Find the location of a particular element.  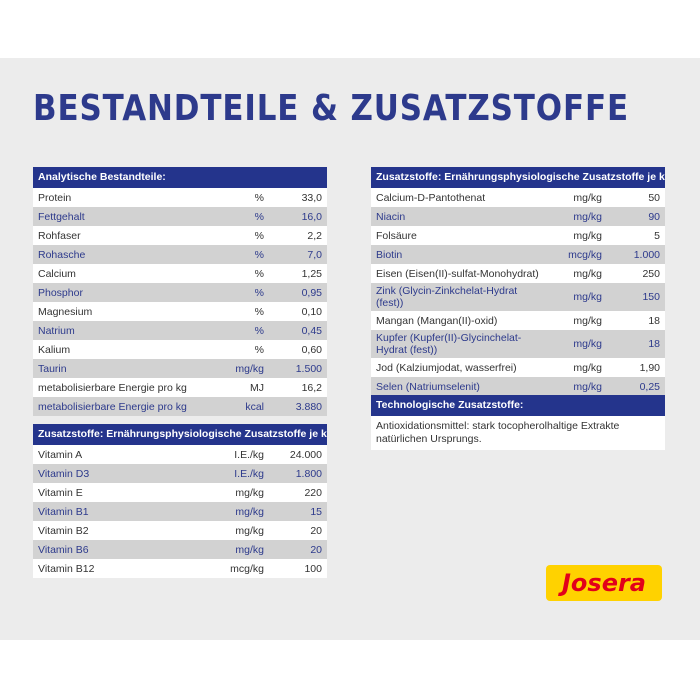

row-value: 0,95 is located at coordinates (311, 292).